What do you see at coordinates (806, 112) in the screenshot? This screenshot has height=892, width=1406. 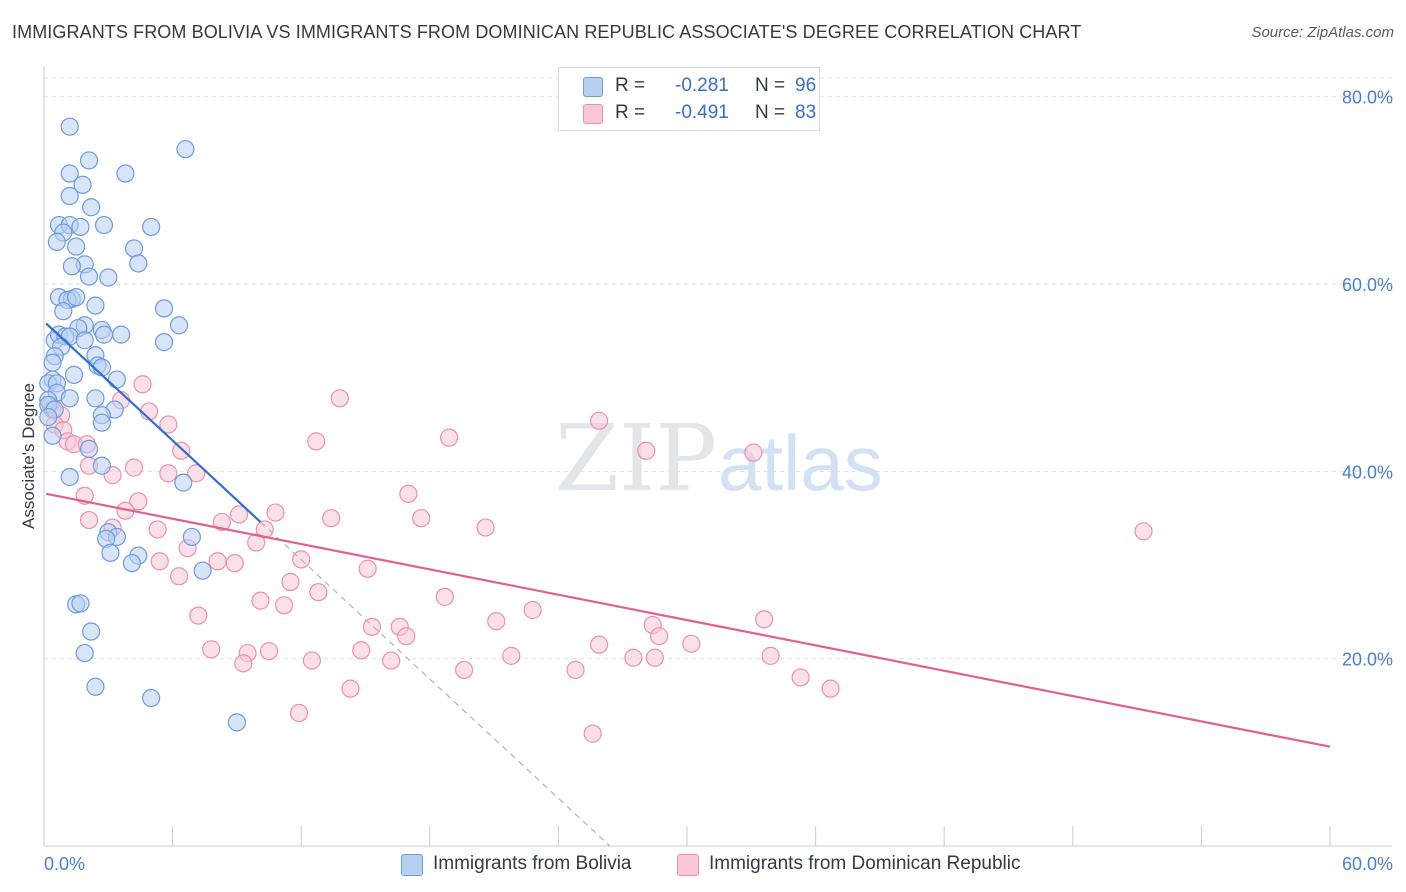 I see `legend-n-value: 83` at bounding box center [806, 112].